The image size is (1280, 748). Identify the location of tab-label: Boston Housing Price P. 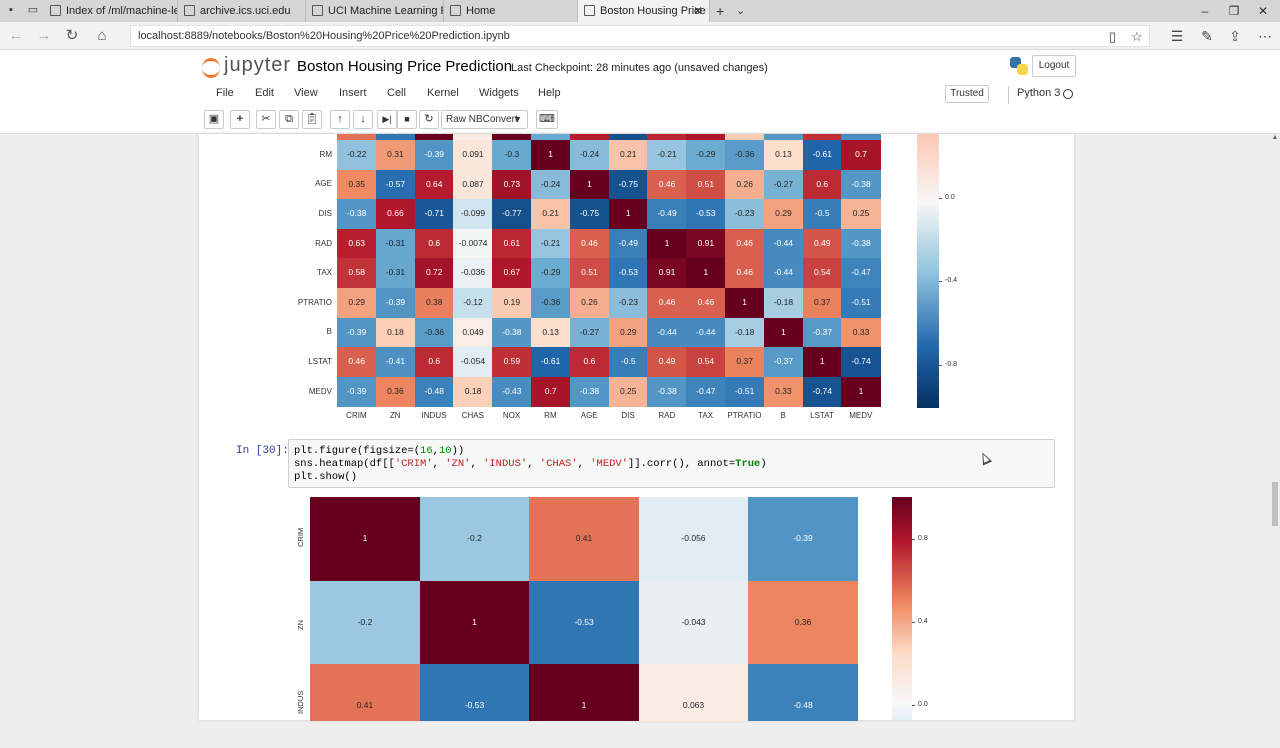
(655, 11).